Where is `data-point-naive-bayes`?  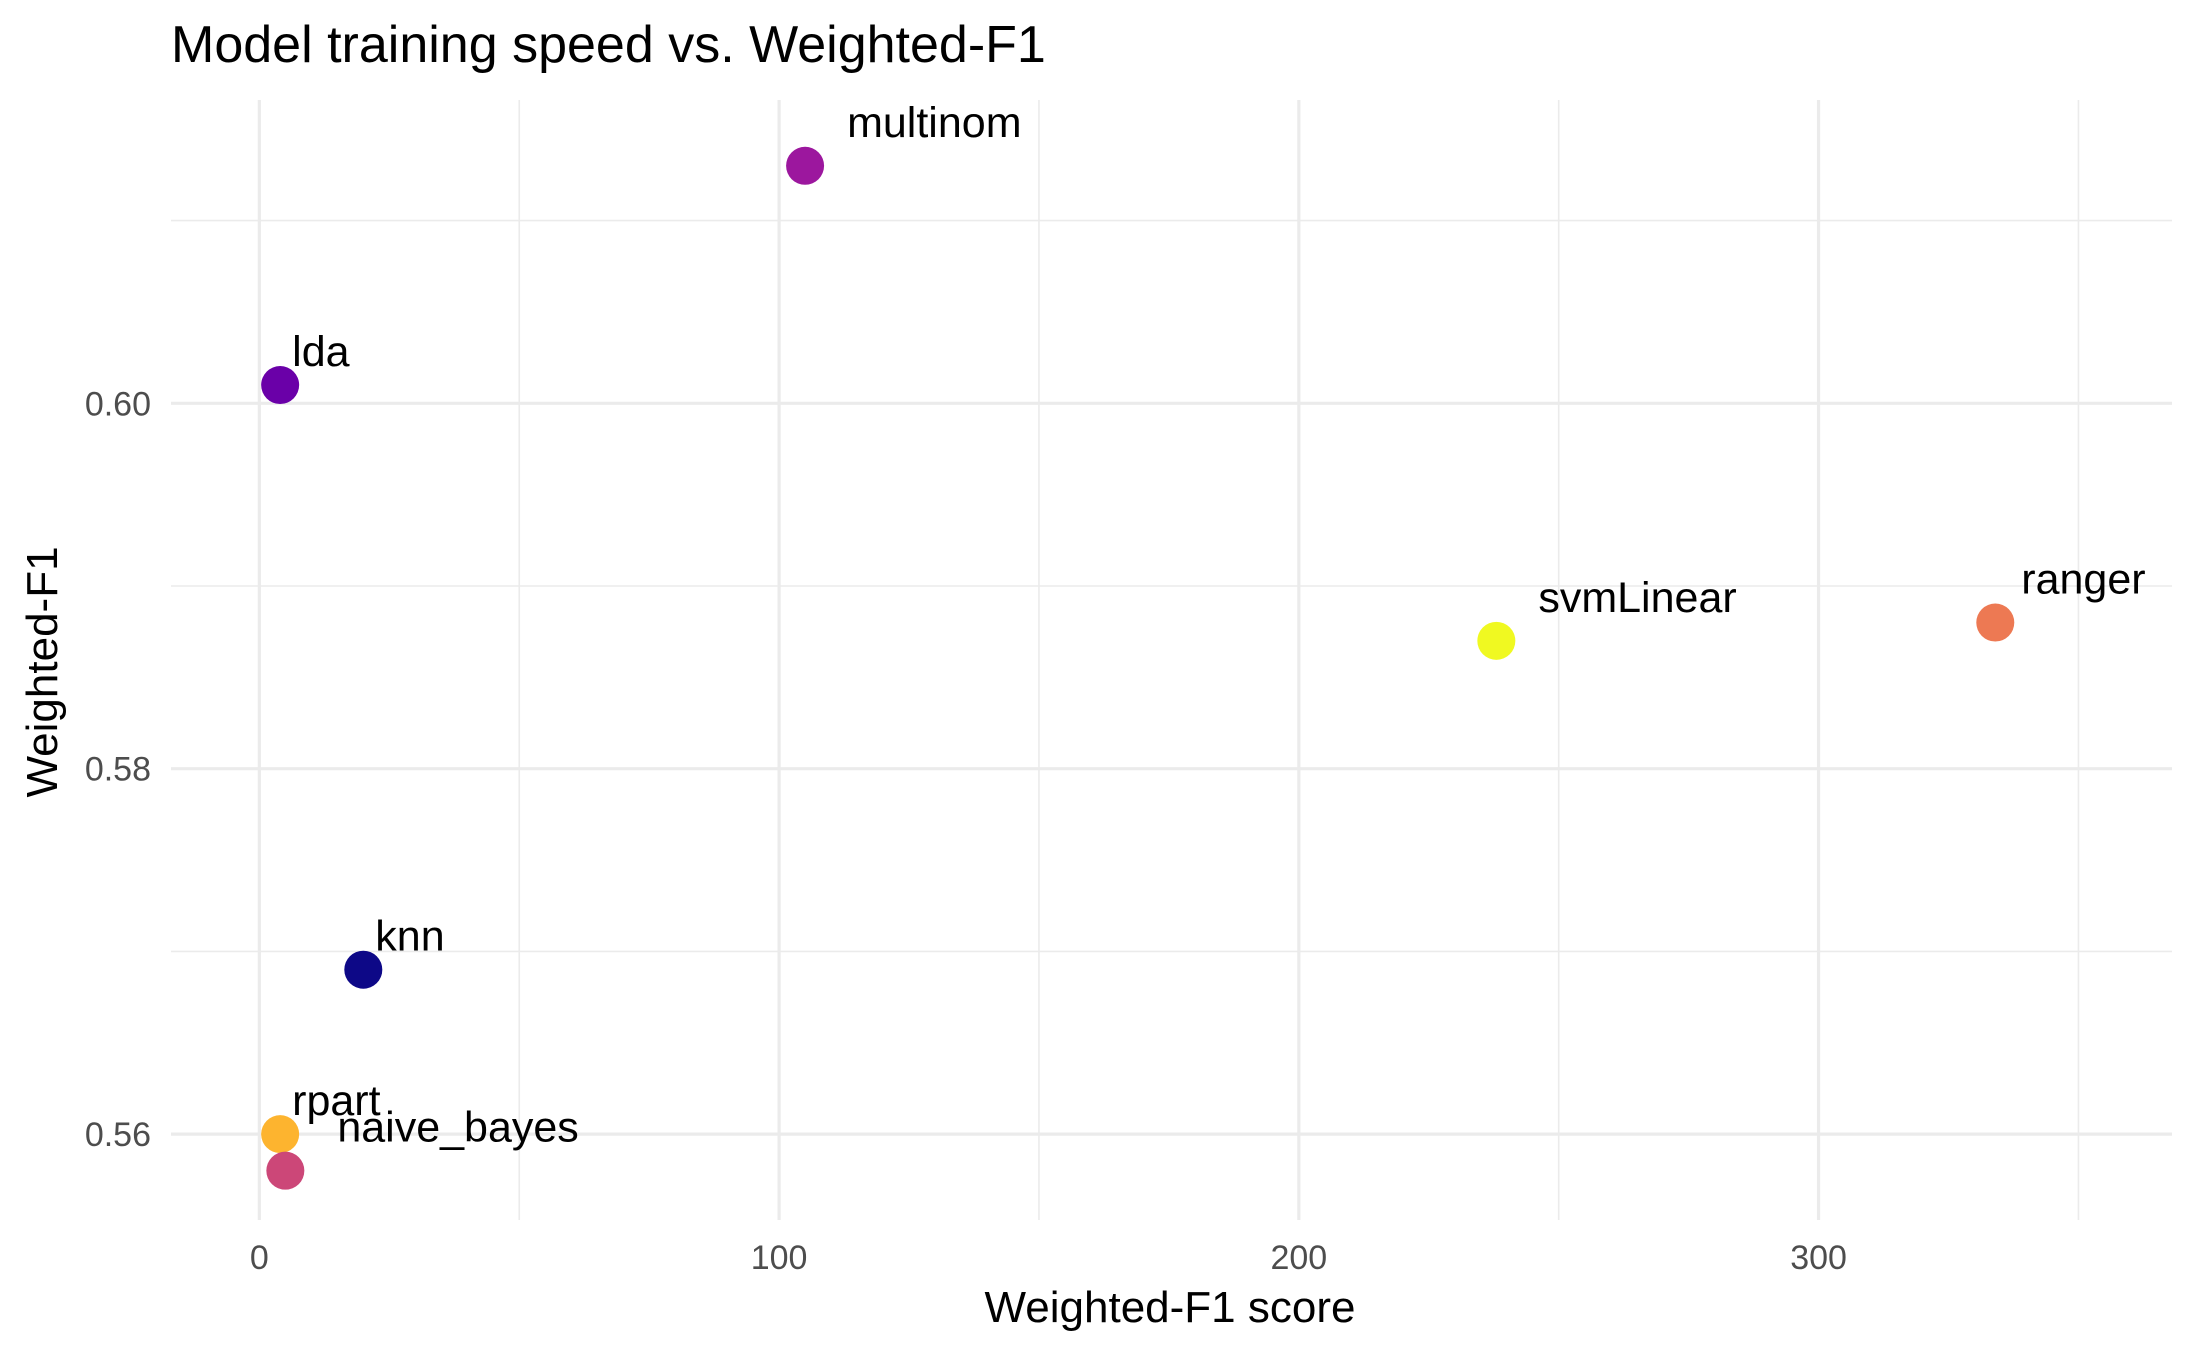
data-point-naive-bayes is located at coordinates (285, 1170).